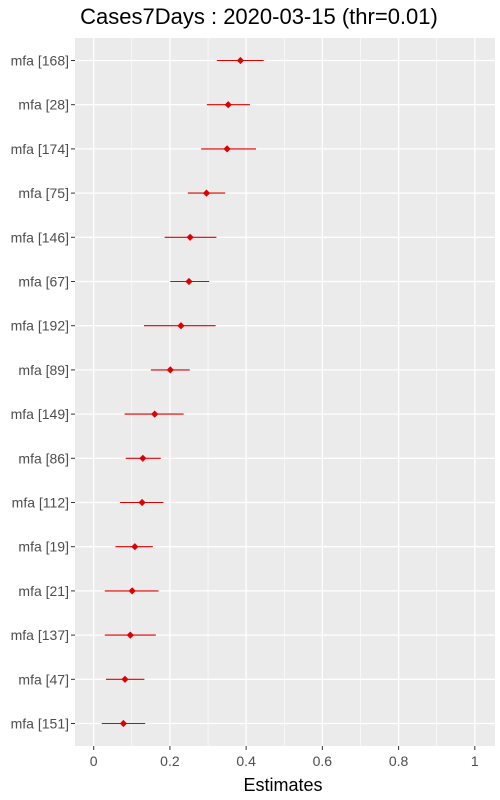 This screenshot has height=800, width=500. What do you see at coordinates (43, 458) in the screenshot?
I see `y-tick-label: mfa [86]` at bounding box center [43, 458].